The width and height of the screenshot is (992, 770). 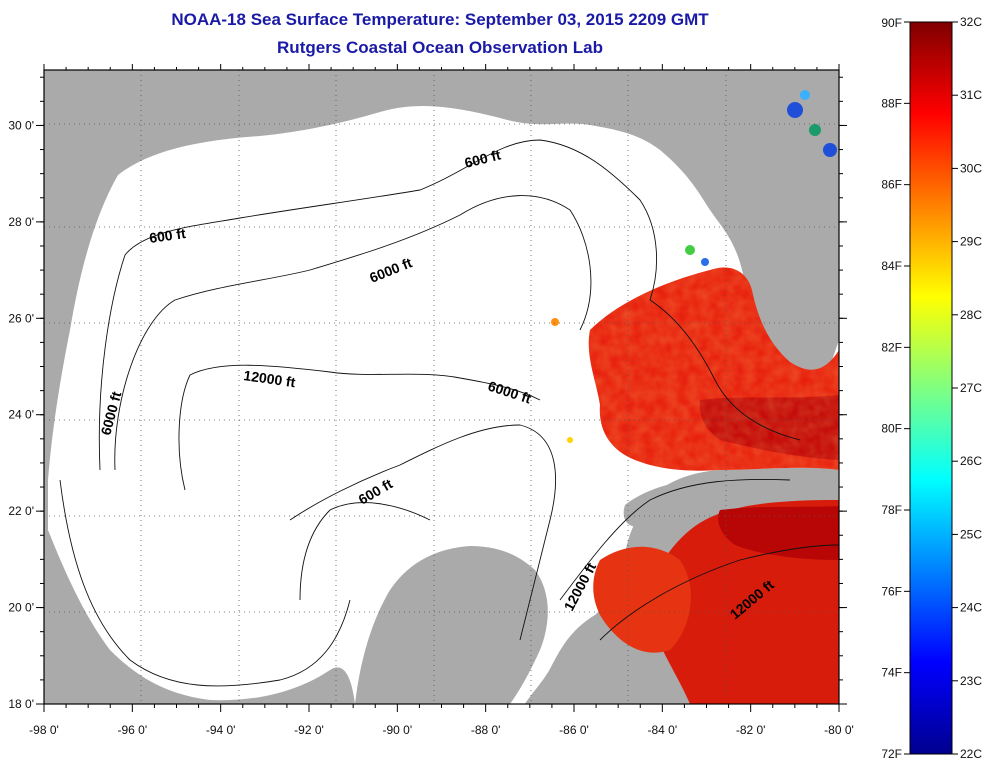 I want to click on colorbar-c-label: 25C, so click(x=971, y=534).